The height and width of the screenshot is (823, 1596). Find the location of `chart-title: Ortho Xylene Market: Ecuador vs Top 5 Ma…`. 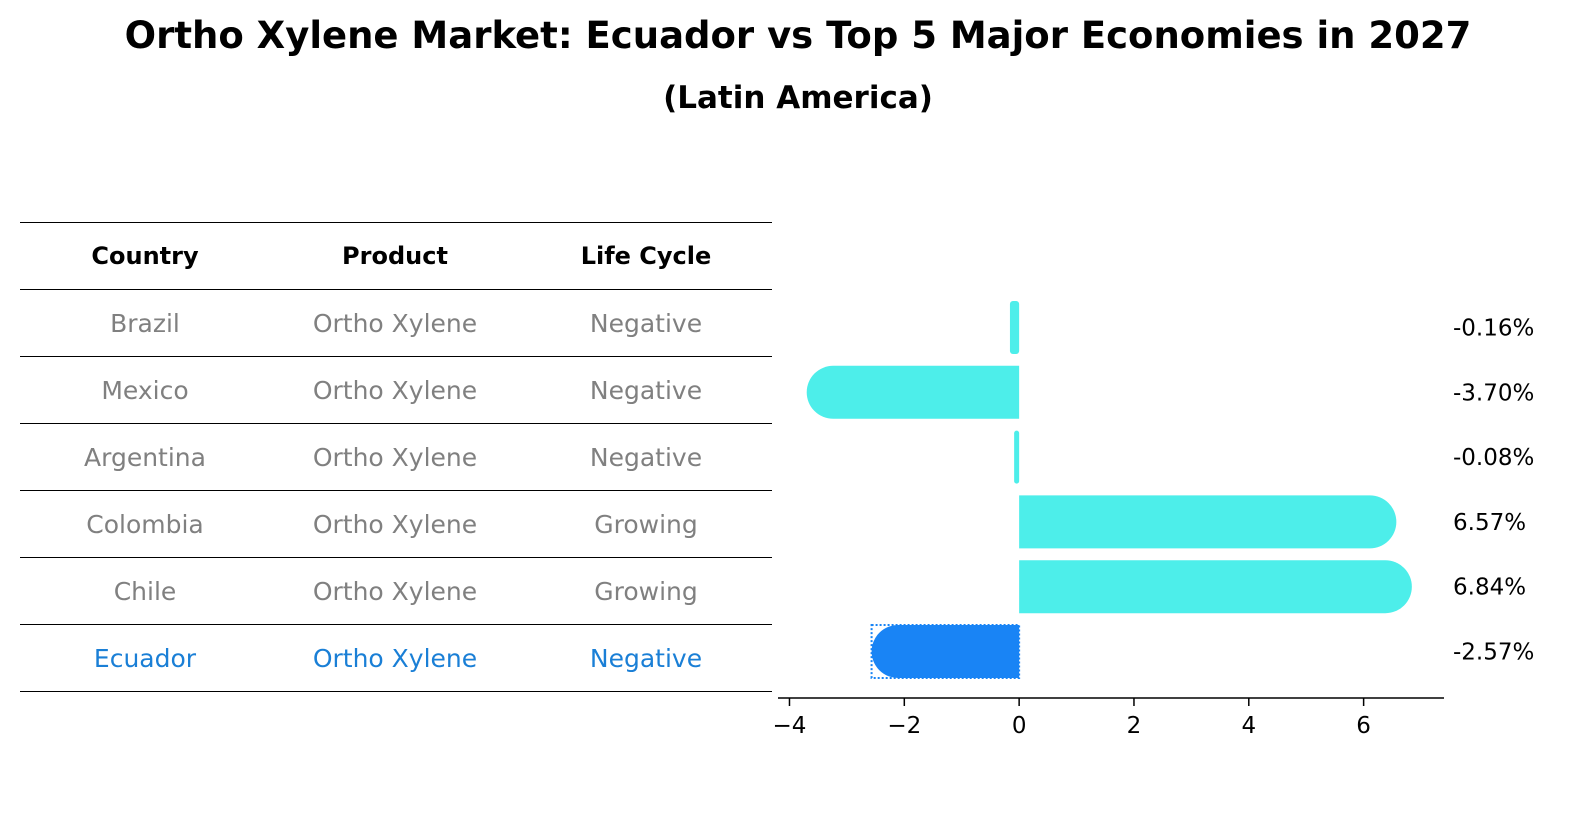

chart-title: Ortho Xylene Market: Ecuador vs Top 5 Ma… is located at coordinates (798, 35).